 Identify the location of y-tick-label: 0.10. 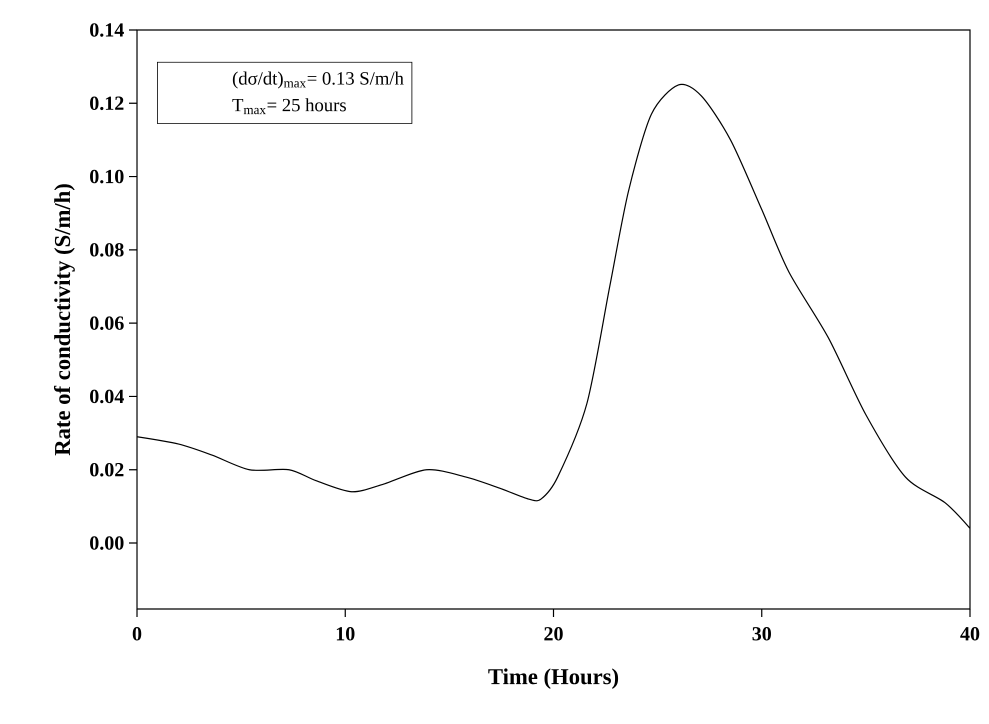
(107, 177).